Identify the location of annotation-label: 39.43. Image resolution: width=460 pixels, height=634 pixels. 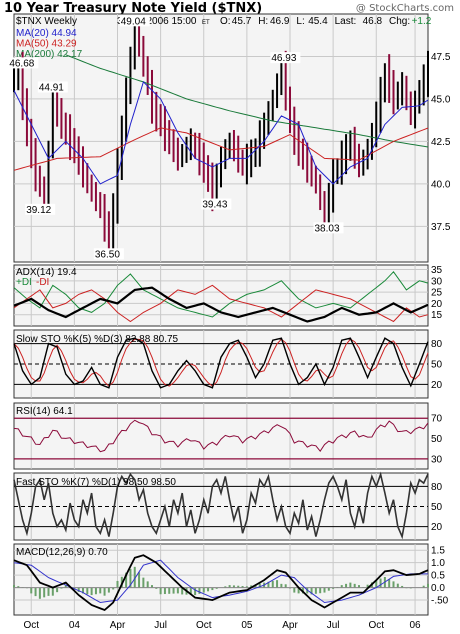
(214, 205).